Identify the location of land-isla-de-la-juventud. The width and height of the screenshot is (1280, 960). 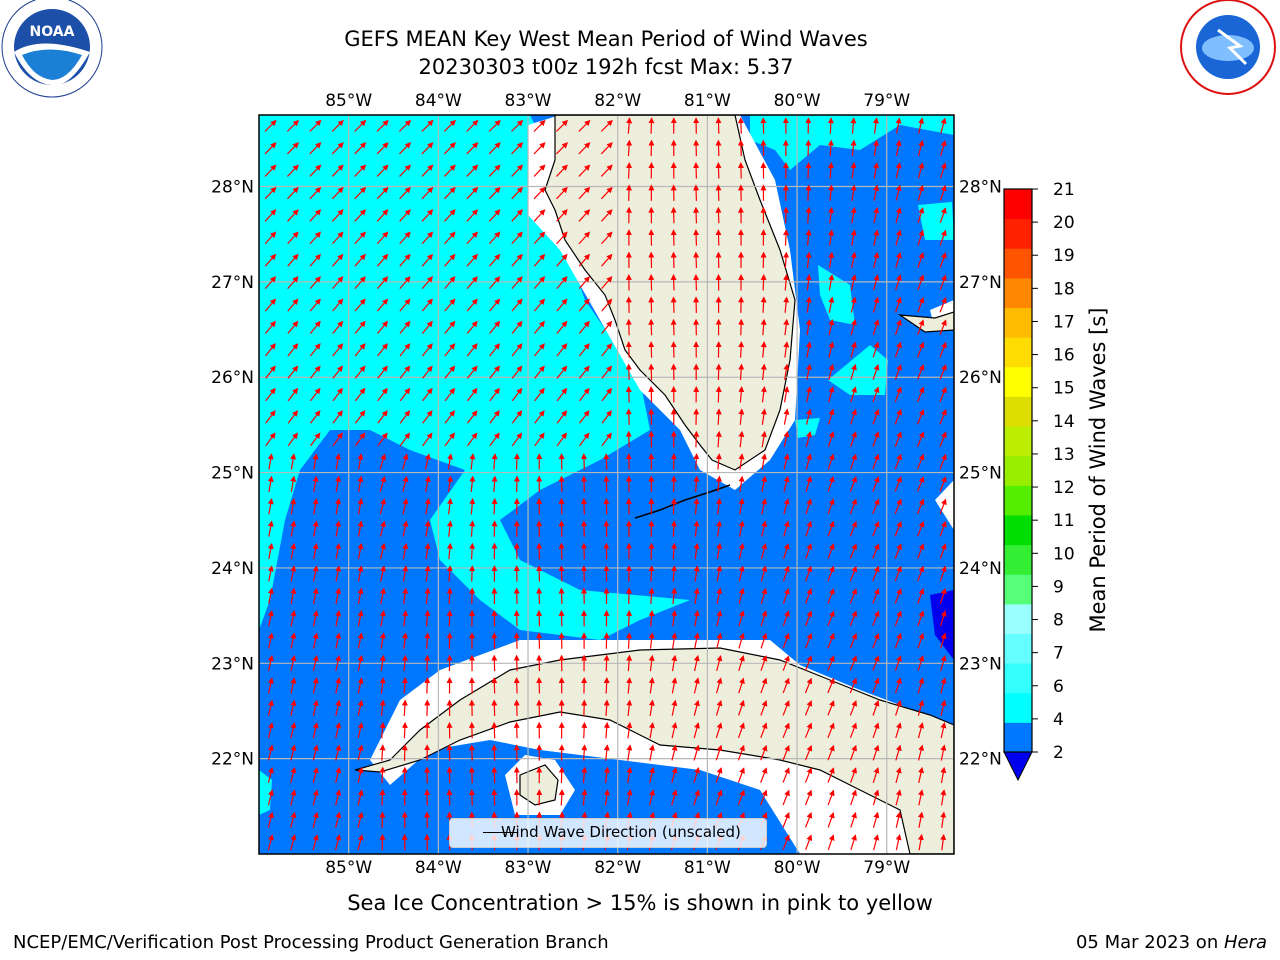
(539, 785).